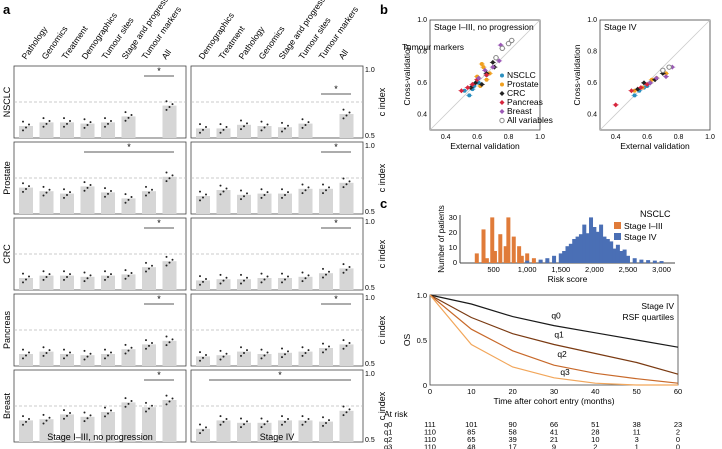 The width and height of the screenshot is (722, 449). Describe the element at coordinates (655, 214) in the screenshot. I see `legend-title: NSCLC` at that location.